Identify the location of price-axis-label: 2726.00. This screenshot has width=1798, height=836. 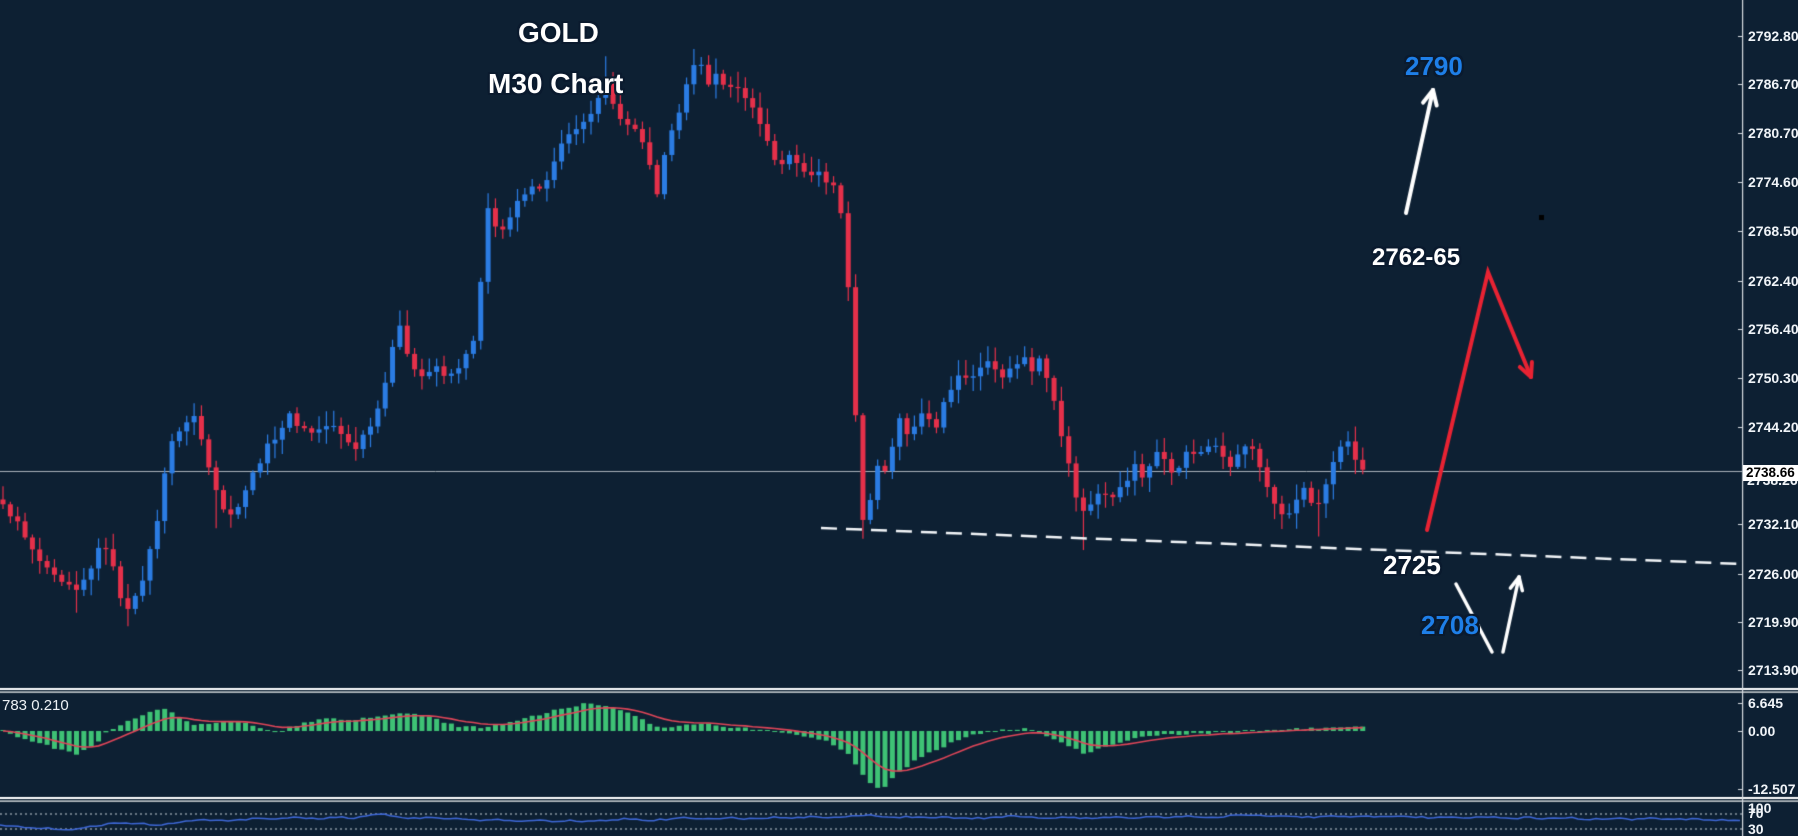
(1773, 574).